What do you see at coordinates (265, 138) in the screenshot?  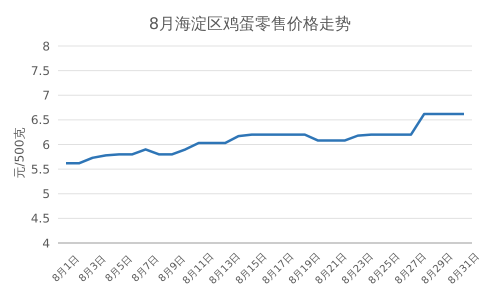 I see `line-series` at bounding box center [265, 138].